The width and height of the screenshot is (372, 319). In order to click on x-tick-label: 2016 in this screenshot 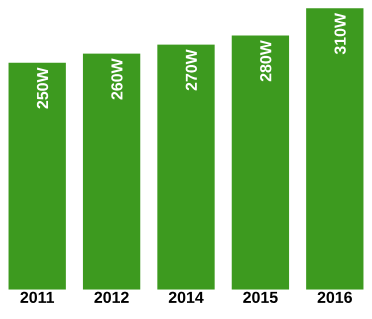, I will do `click(335, 297)`.